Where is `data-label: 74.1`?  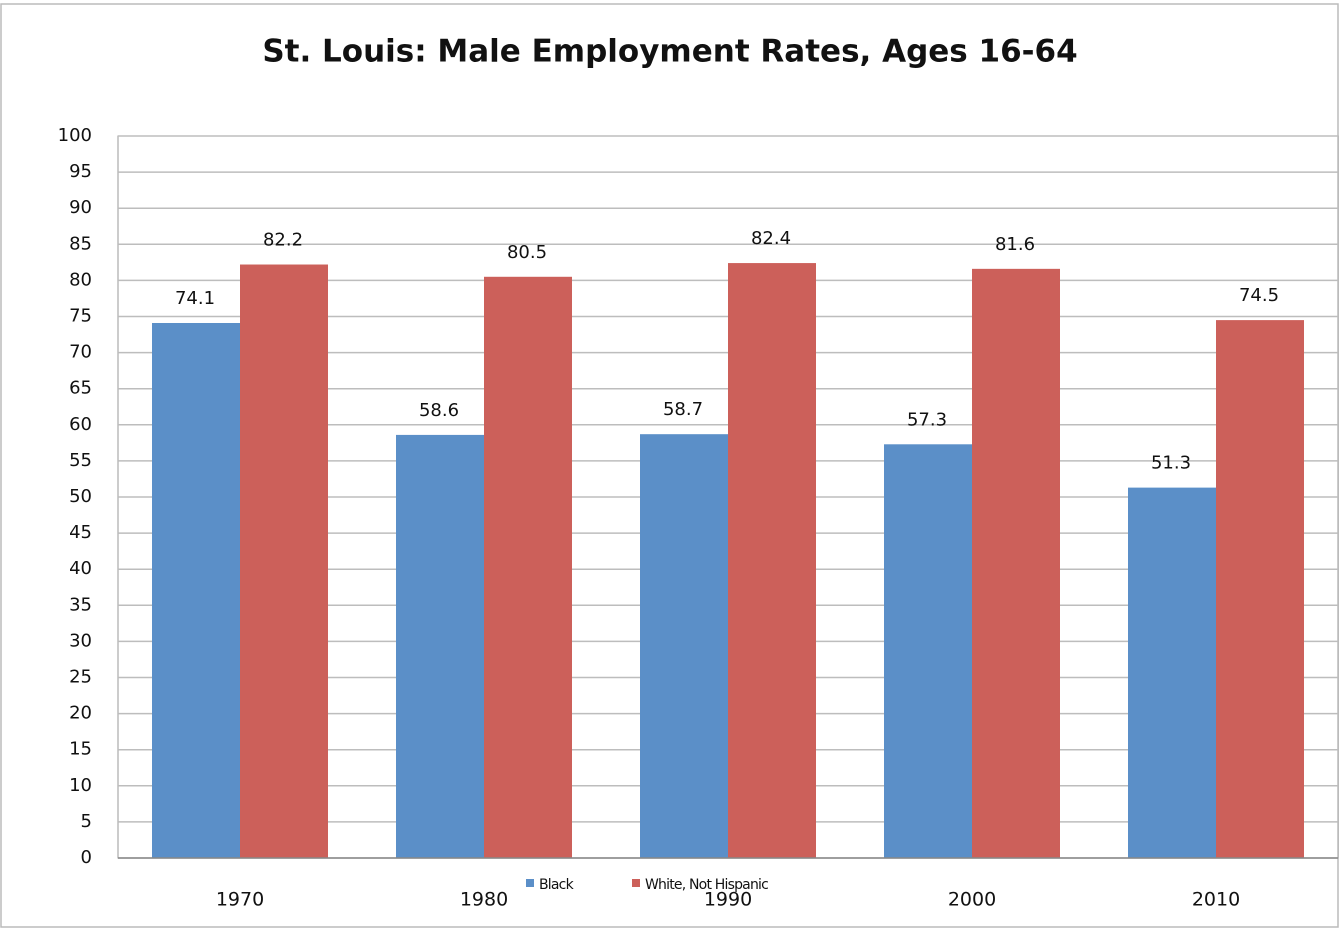
data-label: 74.1 is located at coordinates (195, 298).